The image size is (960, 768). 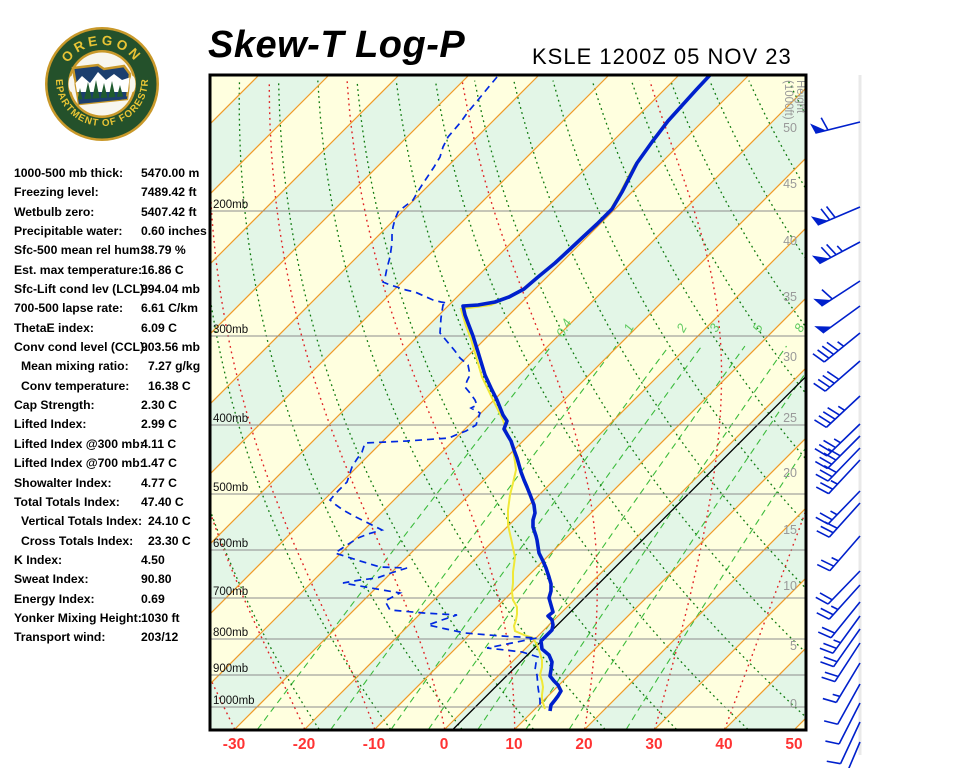 What do you see at coordinates (230, 330) in the screenshot?
I see `svg-text: 300mb` at bounding box center [230, 330].